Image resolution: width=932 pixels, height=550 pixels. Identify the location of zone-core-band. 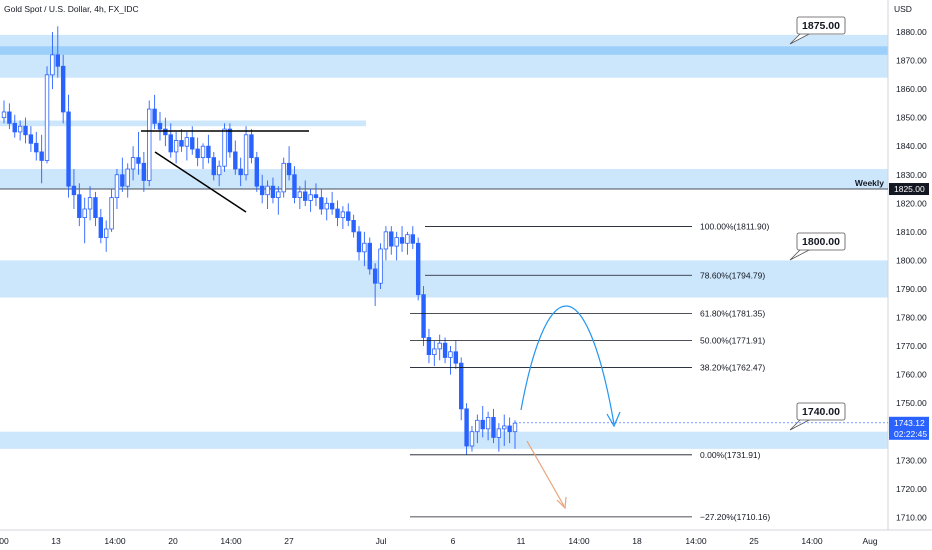
(444, 50).